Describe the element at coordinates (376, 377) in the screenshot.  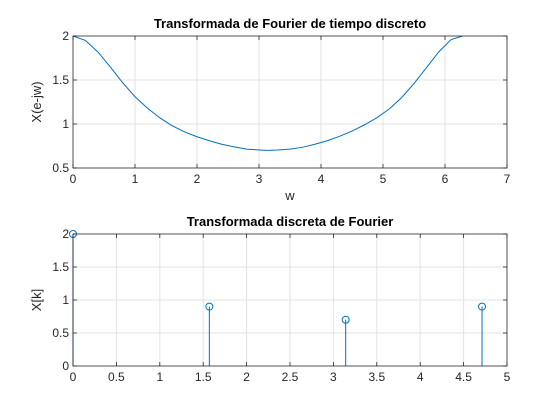
I see `x-tick-label: 3.5` at that location.